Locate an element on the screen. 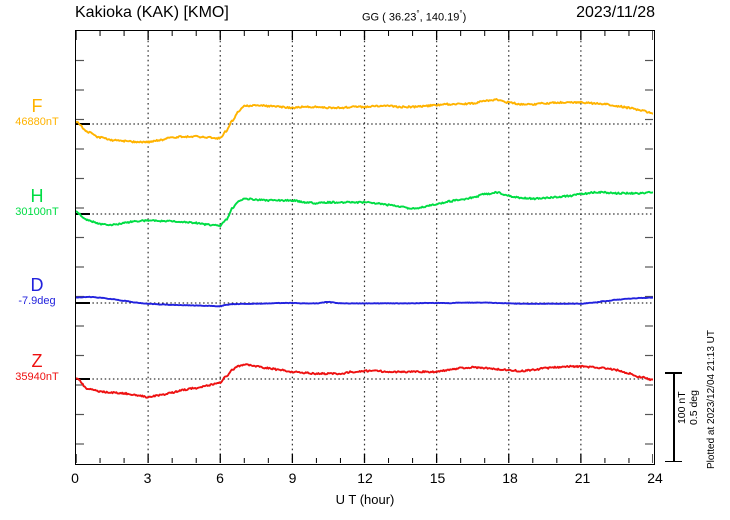  scale-bar-cap-bottom is located at coordinates (673, 461).